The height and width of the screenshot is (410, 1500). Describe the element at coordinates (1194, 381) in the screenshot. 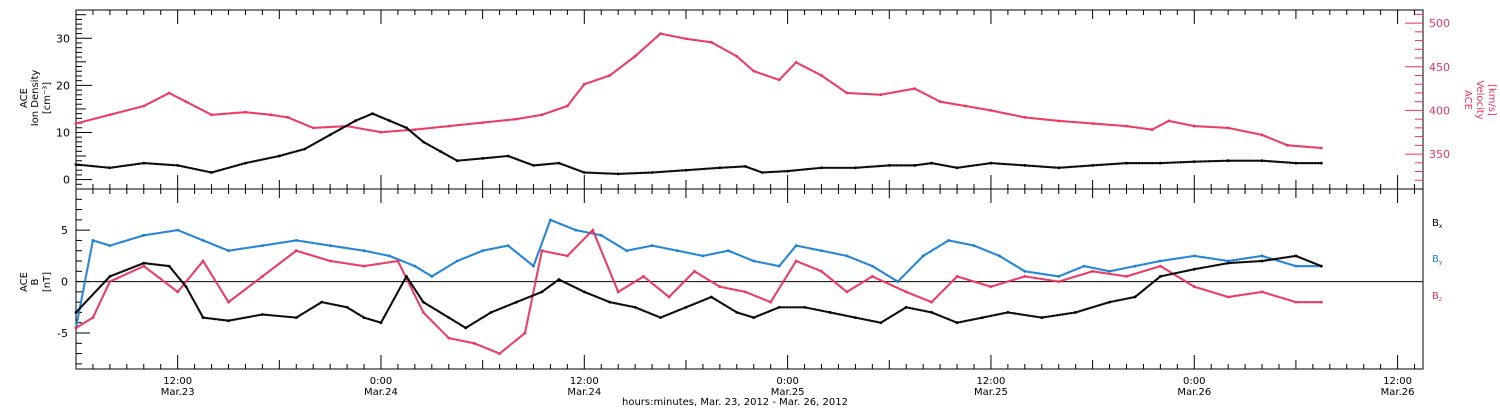

I see `time-tick-label: 0:00` at that location.